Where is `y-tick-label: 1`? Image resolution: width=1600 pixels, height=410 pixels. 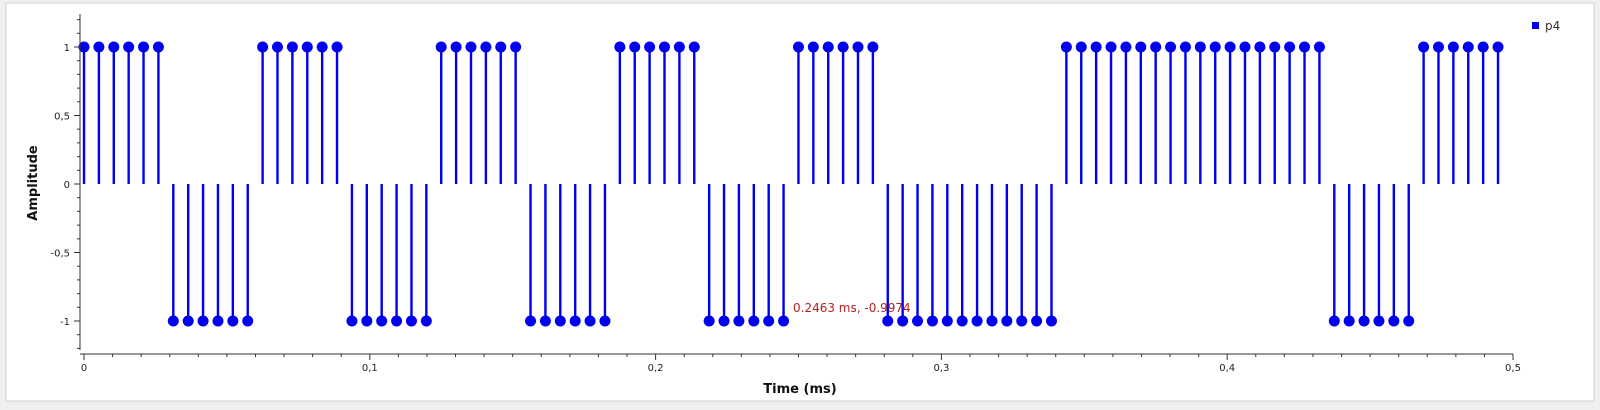
y-tick-label: 1 is located at coordinates (67, 48).